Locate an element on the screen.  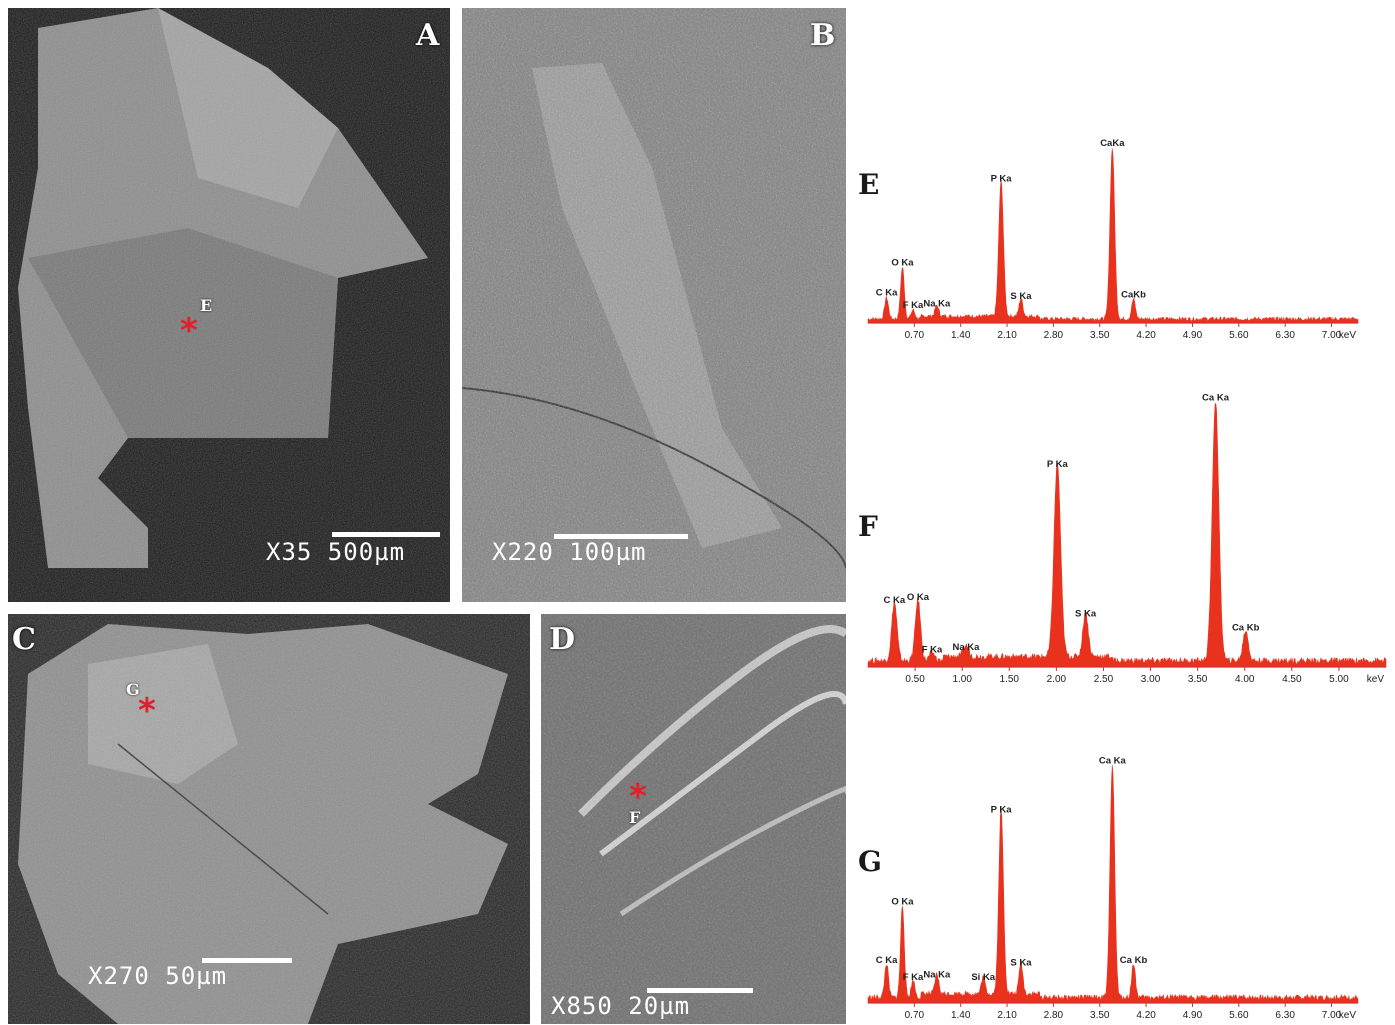
panel-letter-b: B is located at coordinates (823, 35).